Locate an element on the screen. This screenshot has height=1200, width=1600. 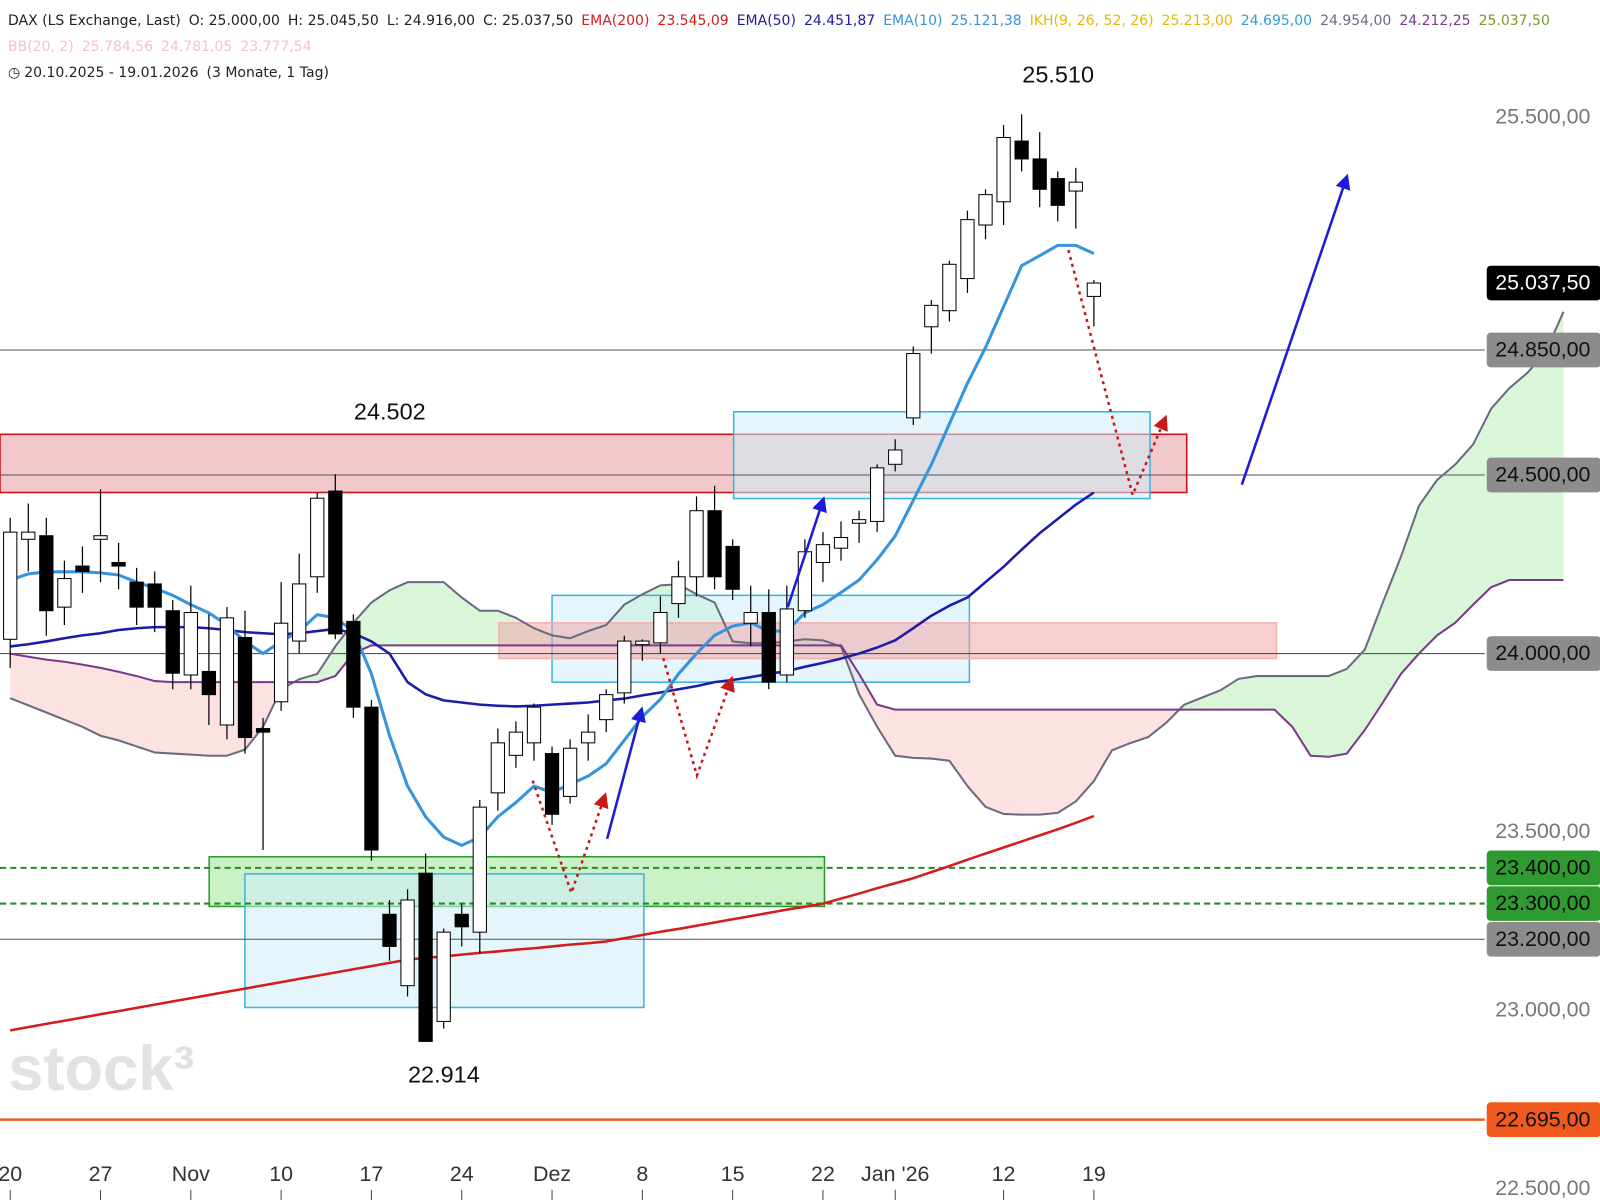
legend-name: IKH(9, 26, 52, 26) is located at coordinates (1091, 21).